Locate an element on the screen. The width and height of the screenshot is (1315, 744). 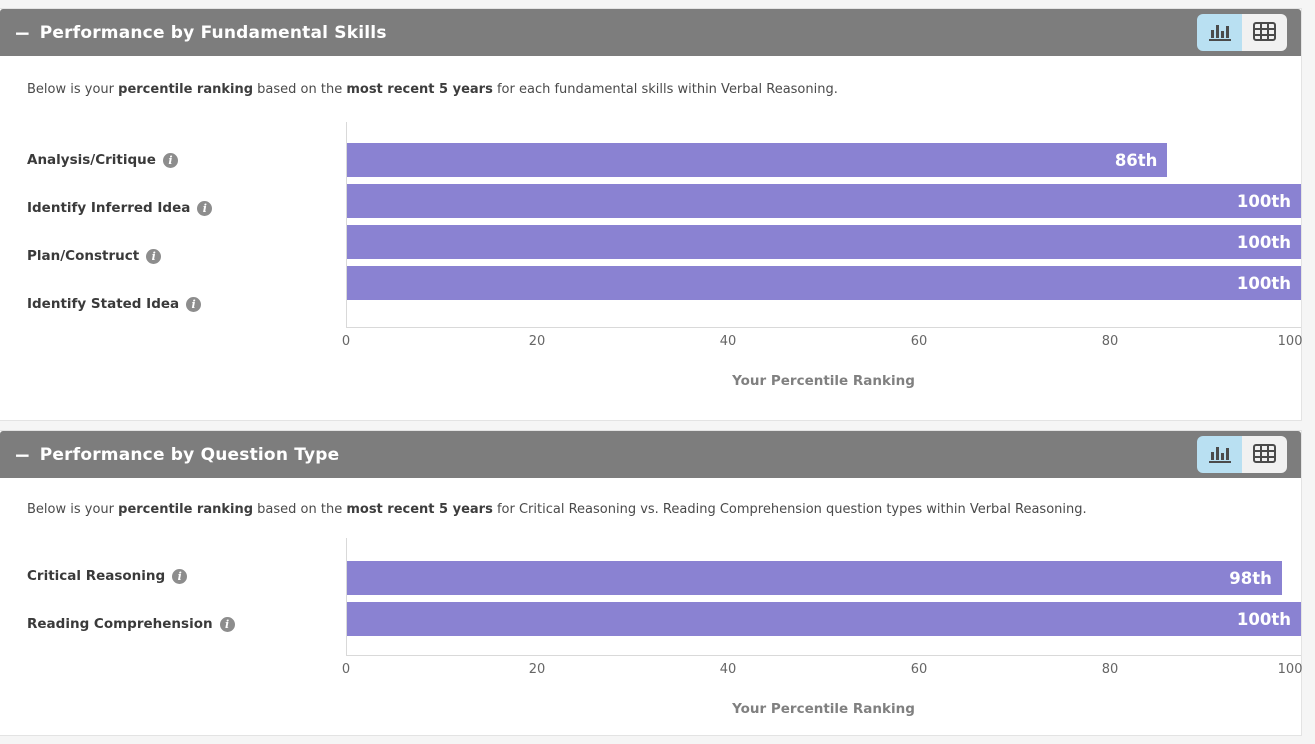
category-label: Analysis/Critique i is located at coordinates (173, 160).